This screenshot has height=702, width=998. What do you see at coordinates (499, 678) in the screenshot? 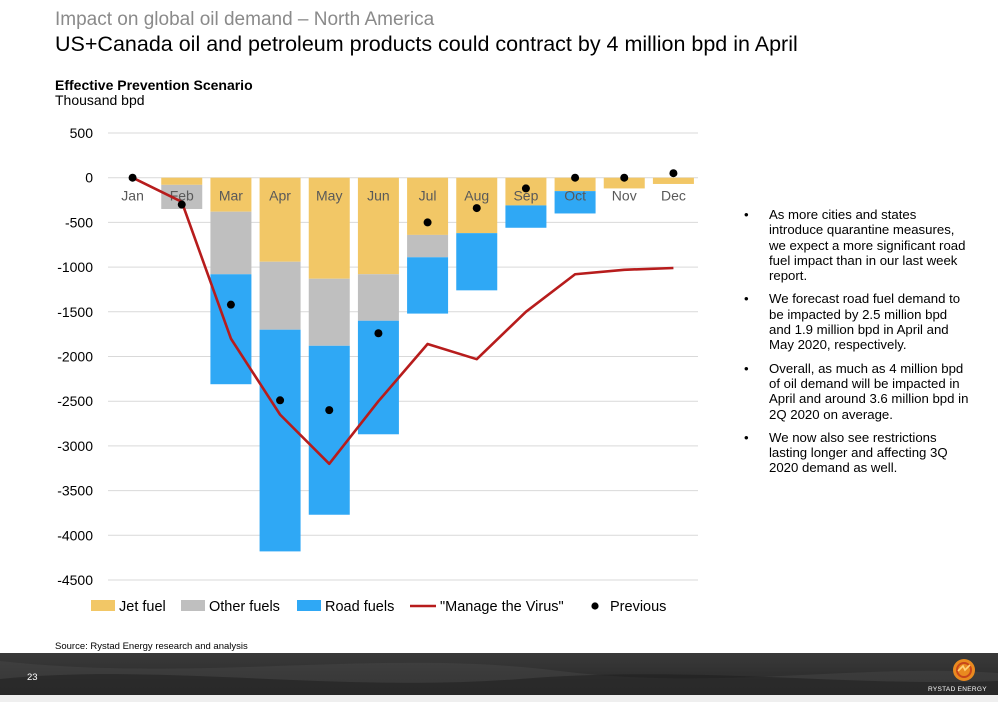
I see `footer-wave-decoration` at bounding box center [499, 678].